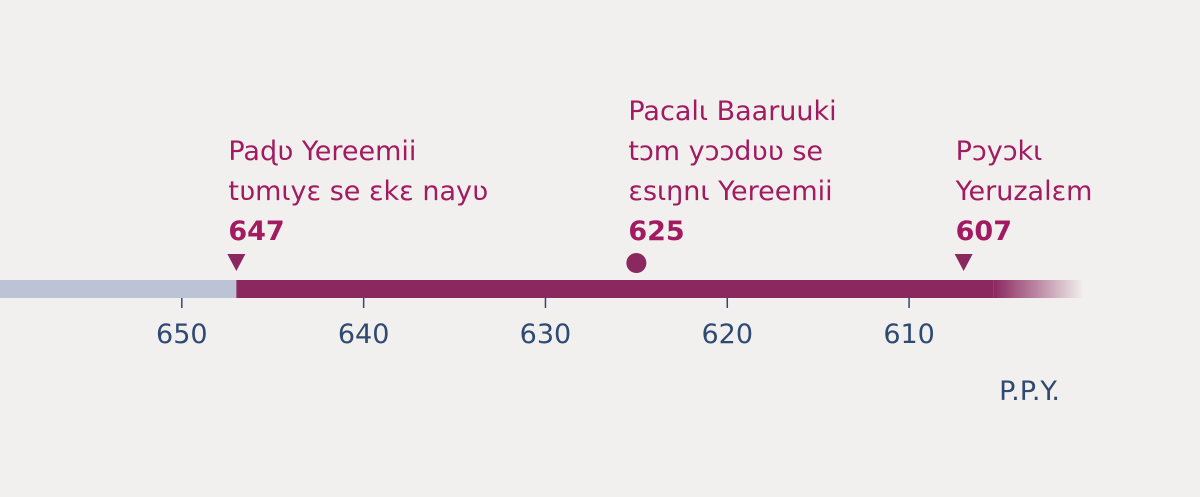 The image size is (1200, 497). Describe the element at coordinates (1029, 391) in the screenshot. I see `axis-label: P.P.Y.` at that location.